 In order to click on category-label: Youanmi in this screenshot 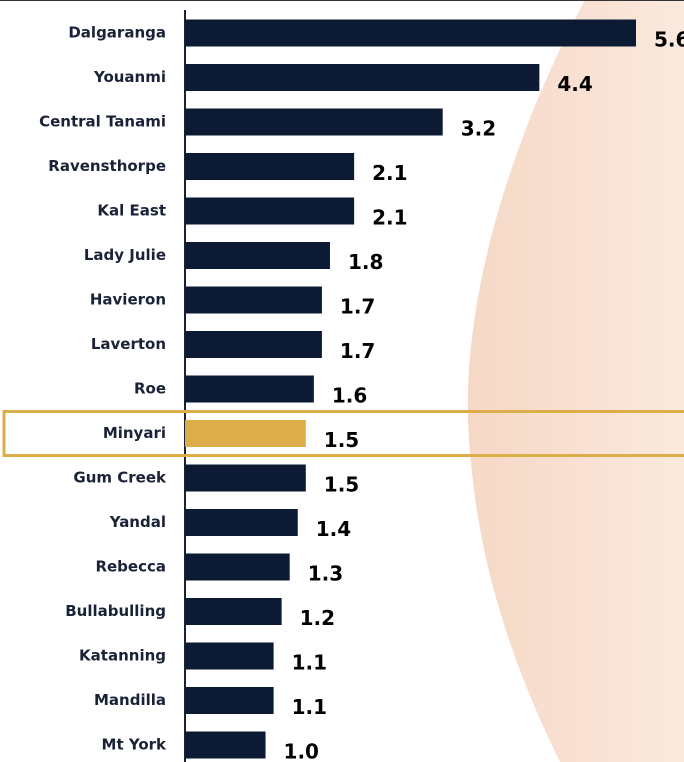, I will do `click(129, 77)`.